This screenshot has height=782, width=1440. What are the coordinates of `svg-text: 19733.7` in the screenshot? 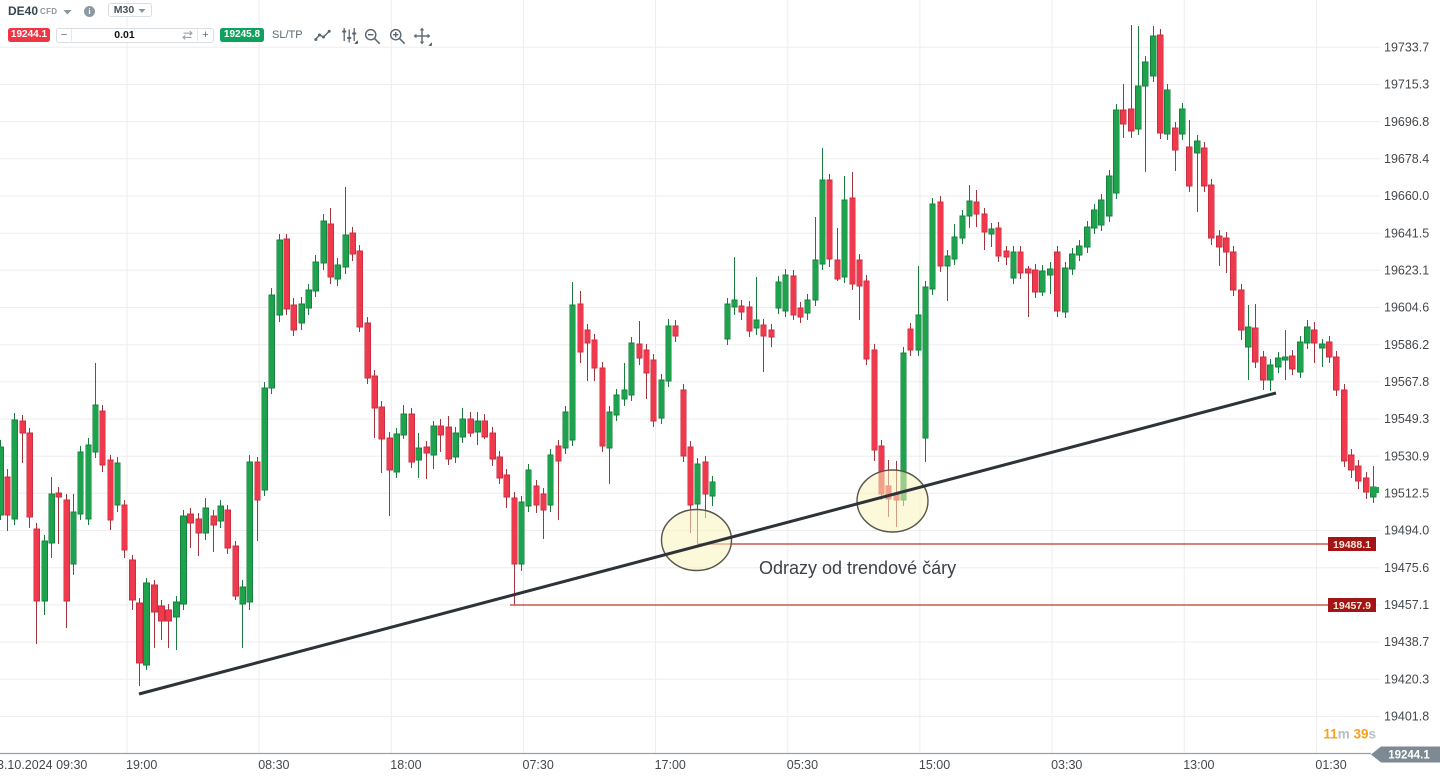 It's located at (1406, 48).